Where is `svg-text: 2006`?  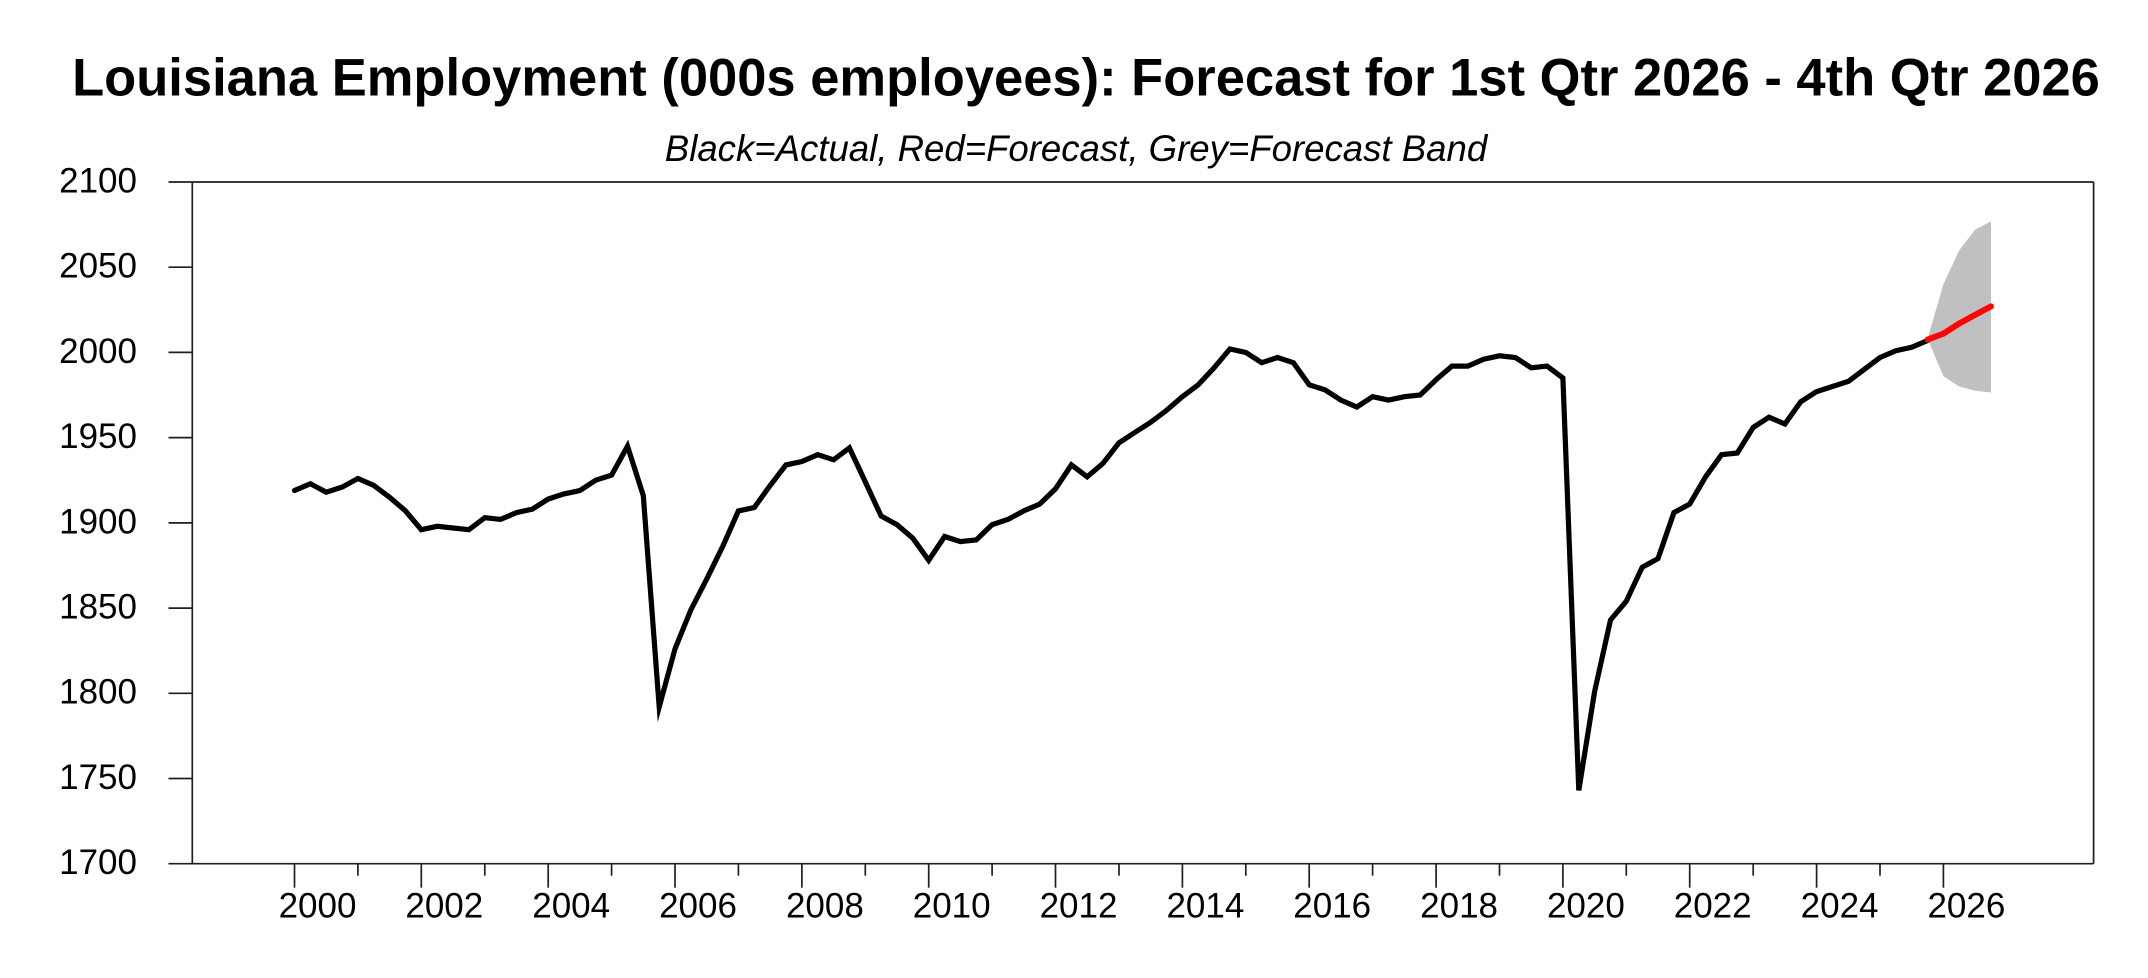
svg-text: 2006 is located at coordinates (698, 906).